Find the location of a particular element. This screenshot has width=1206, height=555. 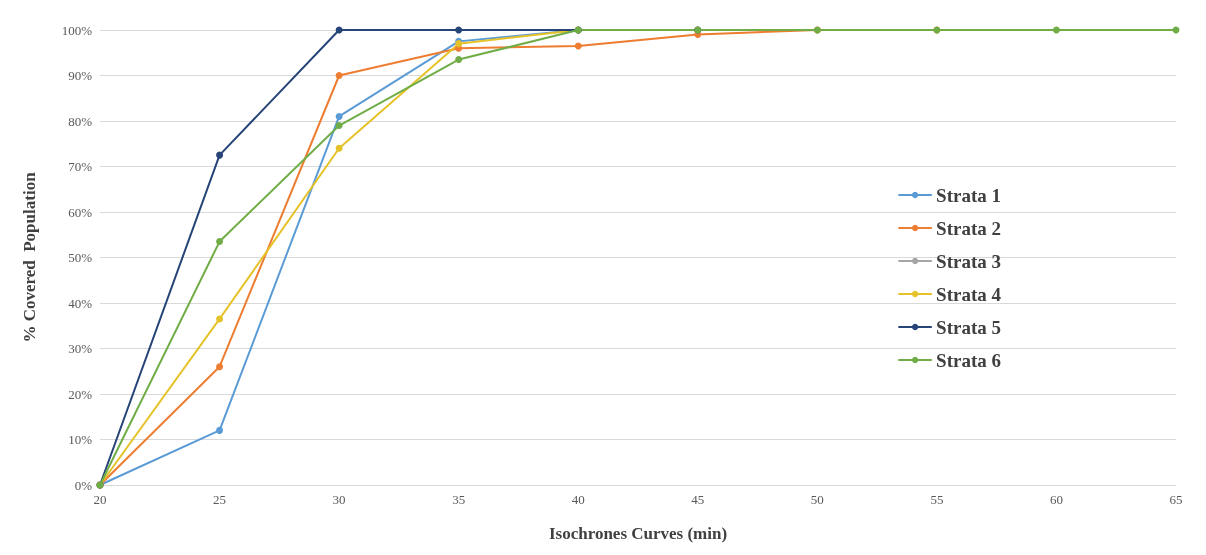

y-axis-title: % Covered Population is located at coordinates (29, 257).